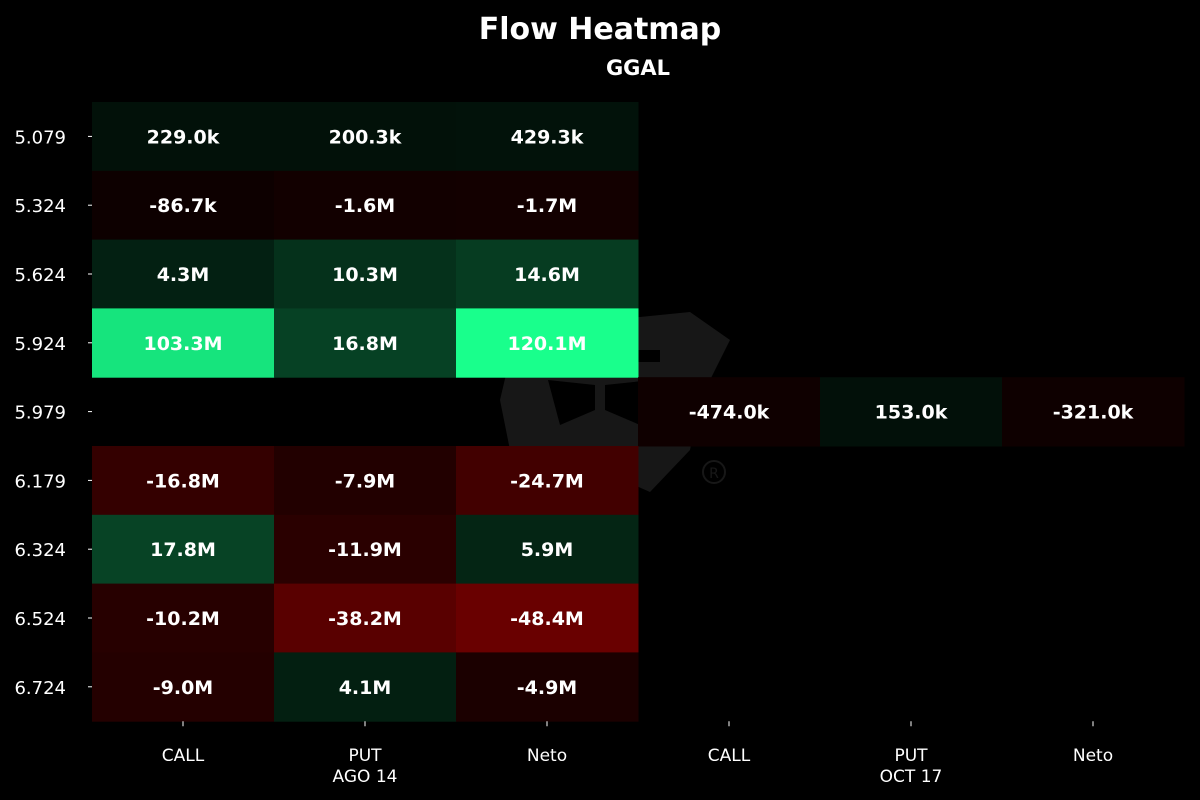 Image resolution: width=1200 pixels, height=800 pixels. Describe the element at coordinates (40, 481) in the screenshot. I see `y-tick-label: 6.179` at that location.